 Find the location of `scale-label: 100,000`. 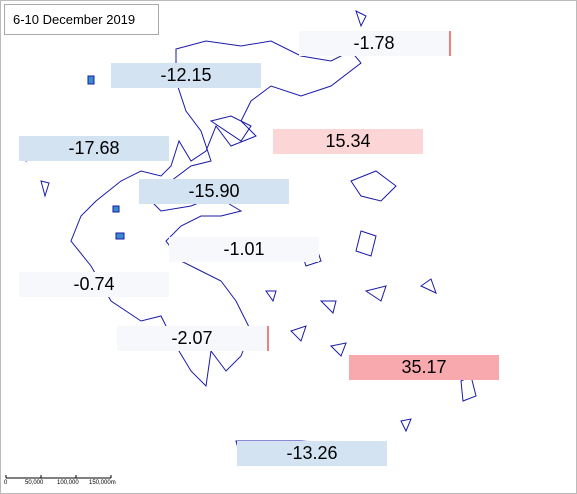

scale-label: 100,000 is located at coordinates (68, 483).